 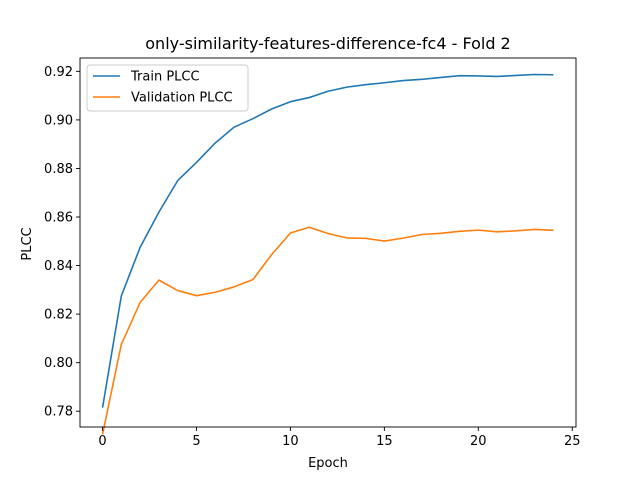 What do you see at coordinates (290, 441) in the screenshot?
I see `x-tick-label: 10` at bounding box center [290, 441].